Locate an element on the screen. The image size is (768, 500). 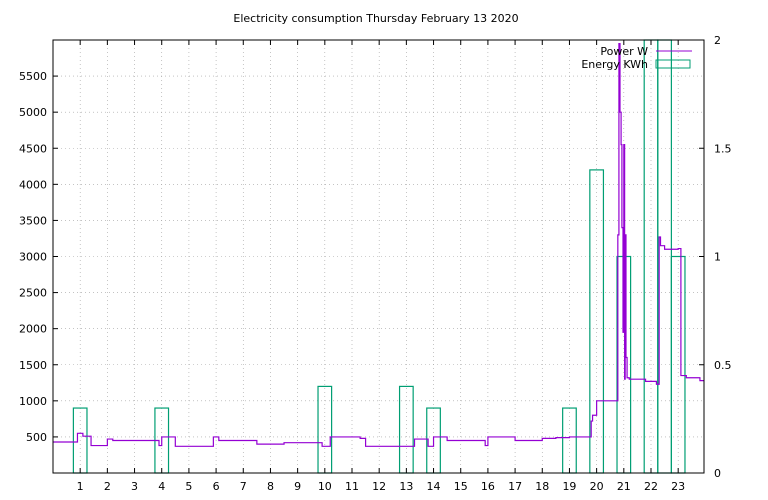
y2-tick-label: 1.5 is located at coordinates (723, 148).